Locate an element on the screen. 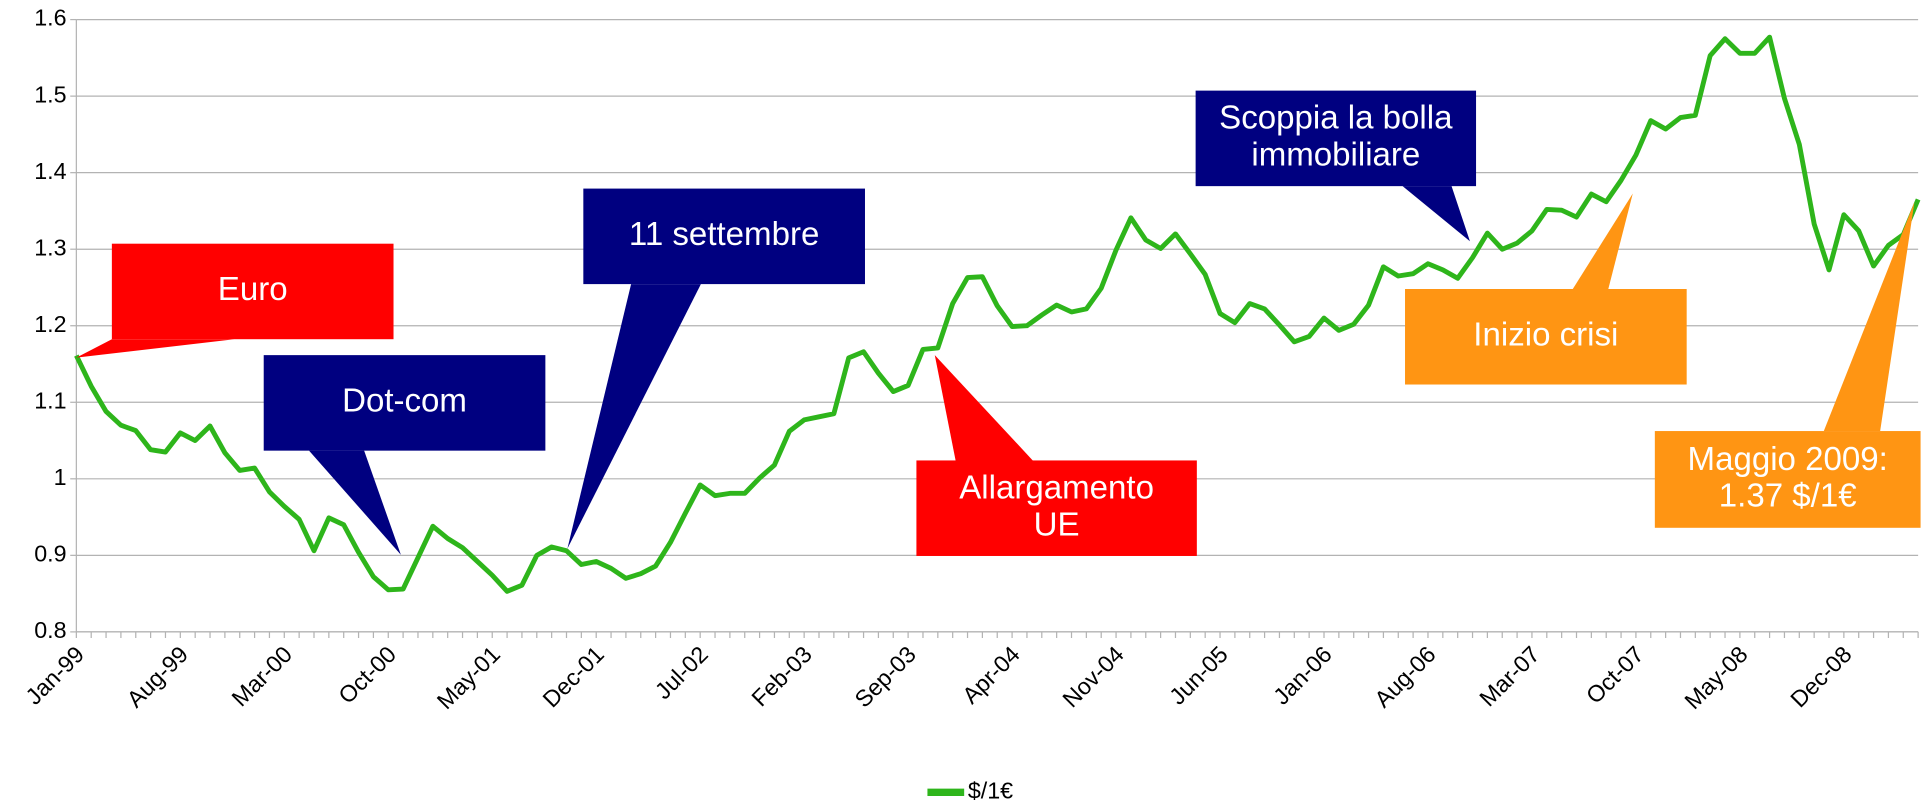  y-tick-label: 1.5 is located at coordinates (50, 94).